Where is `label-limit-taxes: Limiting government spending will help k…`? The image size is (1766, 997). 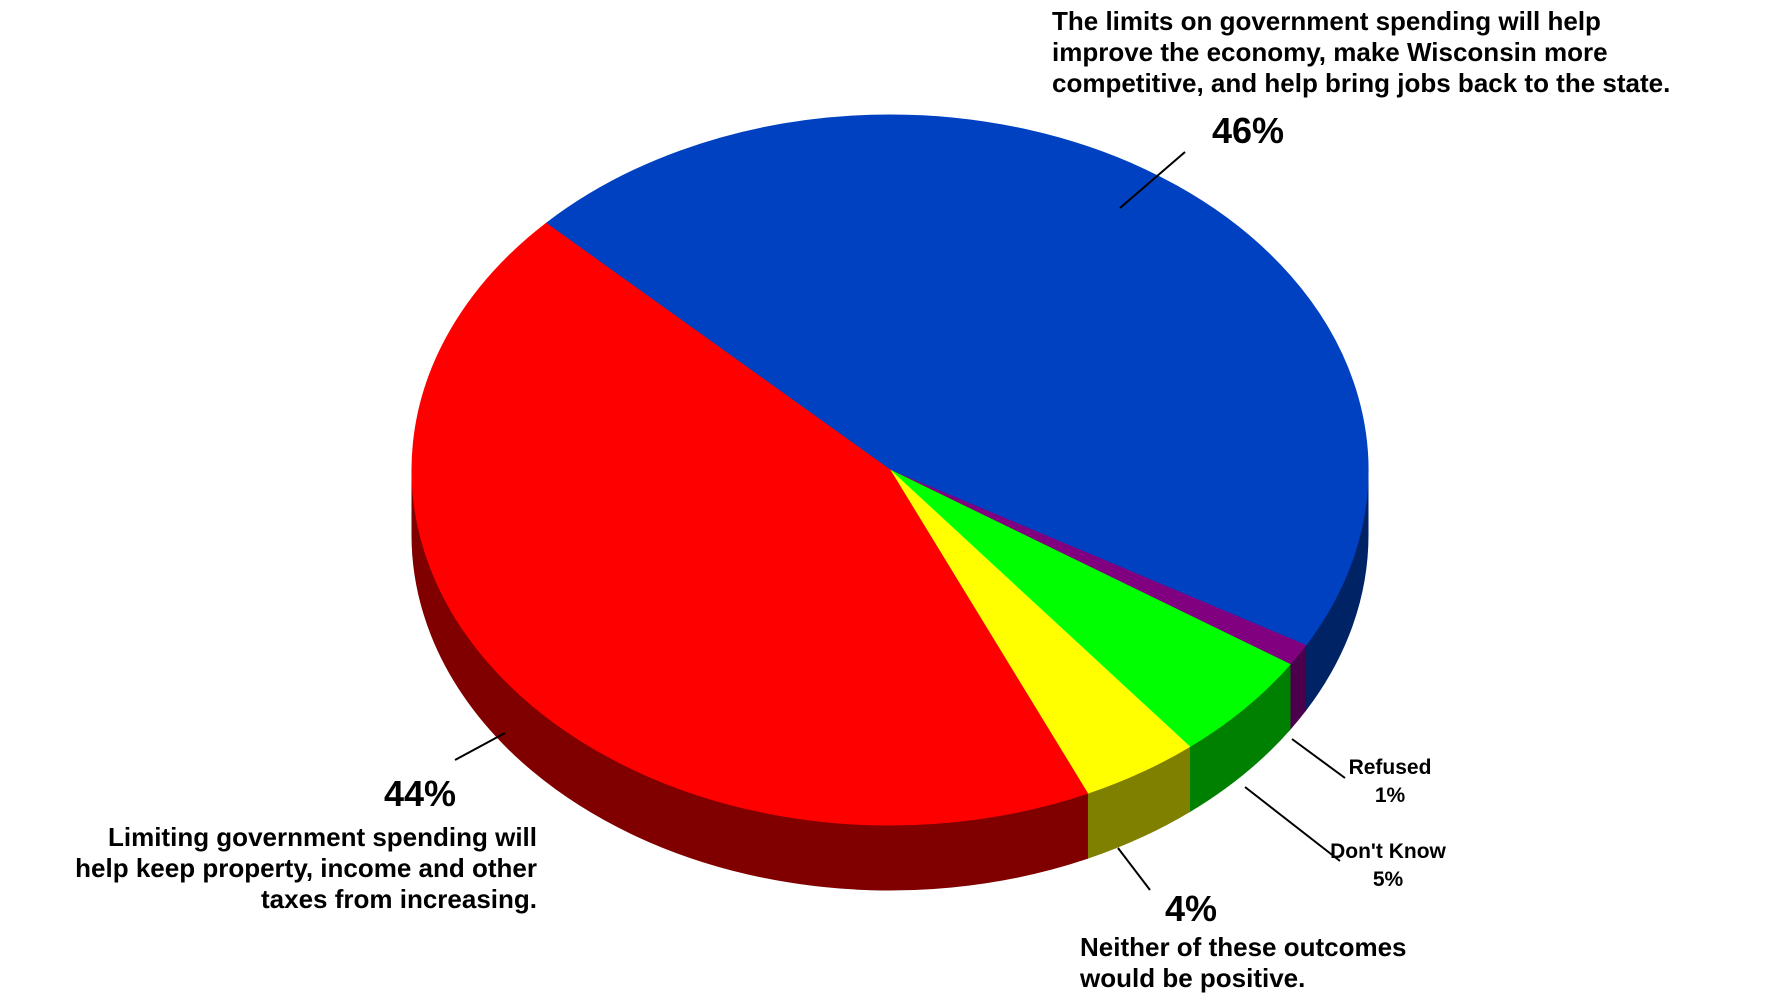 label-limit-taxes: Limiting government spending will help k… is located at coordinates (306, 868).